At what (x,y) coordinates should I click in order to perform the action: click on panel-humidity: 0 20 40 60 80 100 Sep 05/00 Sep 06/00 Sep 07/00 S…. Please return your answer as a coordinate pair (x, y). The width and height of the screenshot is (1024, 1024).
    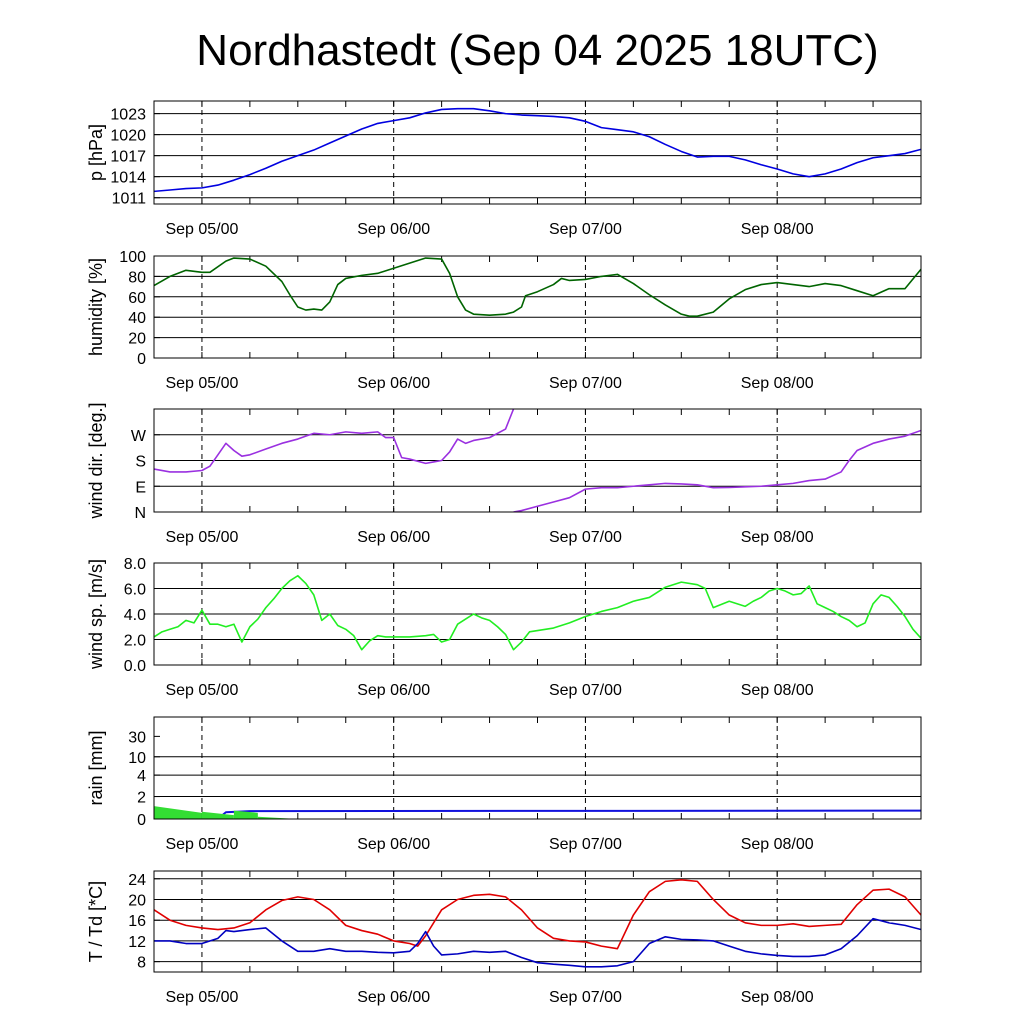
    Looking at the image, I should click on (504, 320).